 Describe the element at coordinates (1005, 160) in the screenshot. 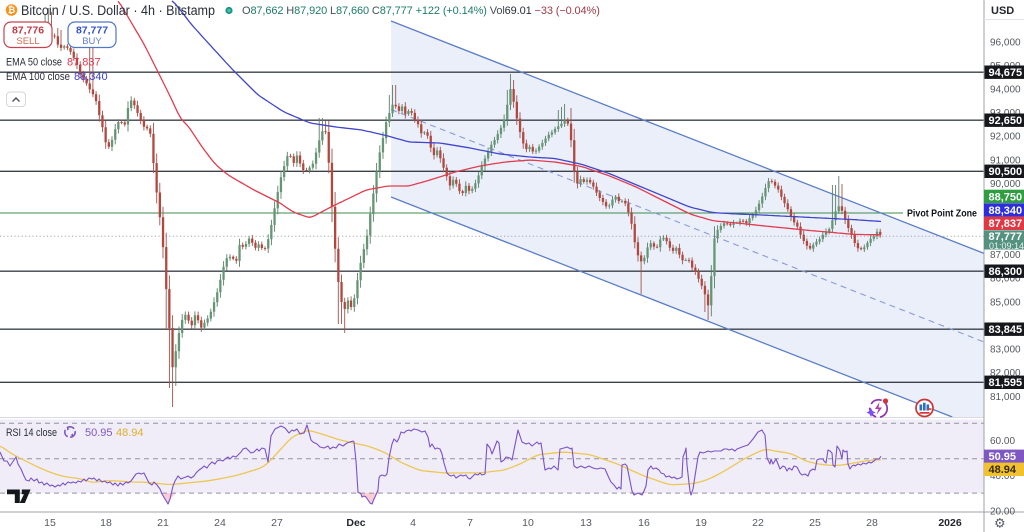

I see `svg-text: 91,000` at that location.